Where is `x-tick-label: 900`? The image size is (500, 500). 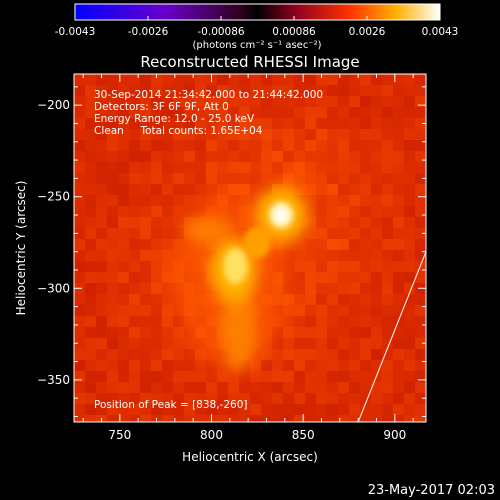
x-tick-label: 900 is located at coordinates (394, 435).